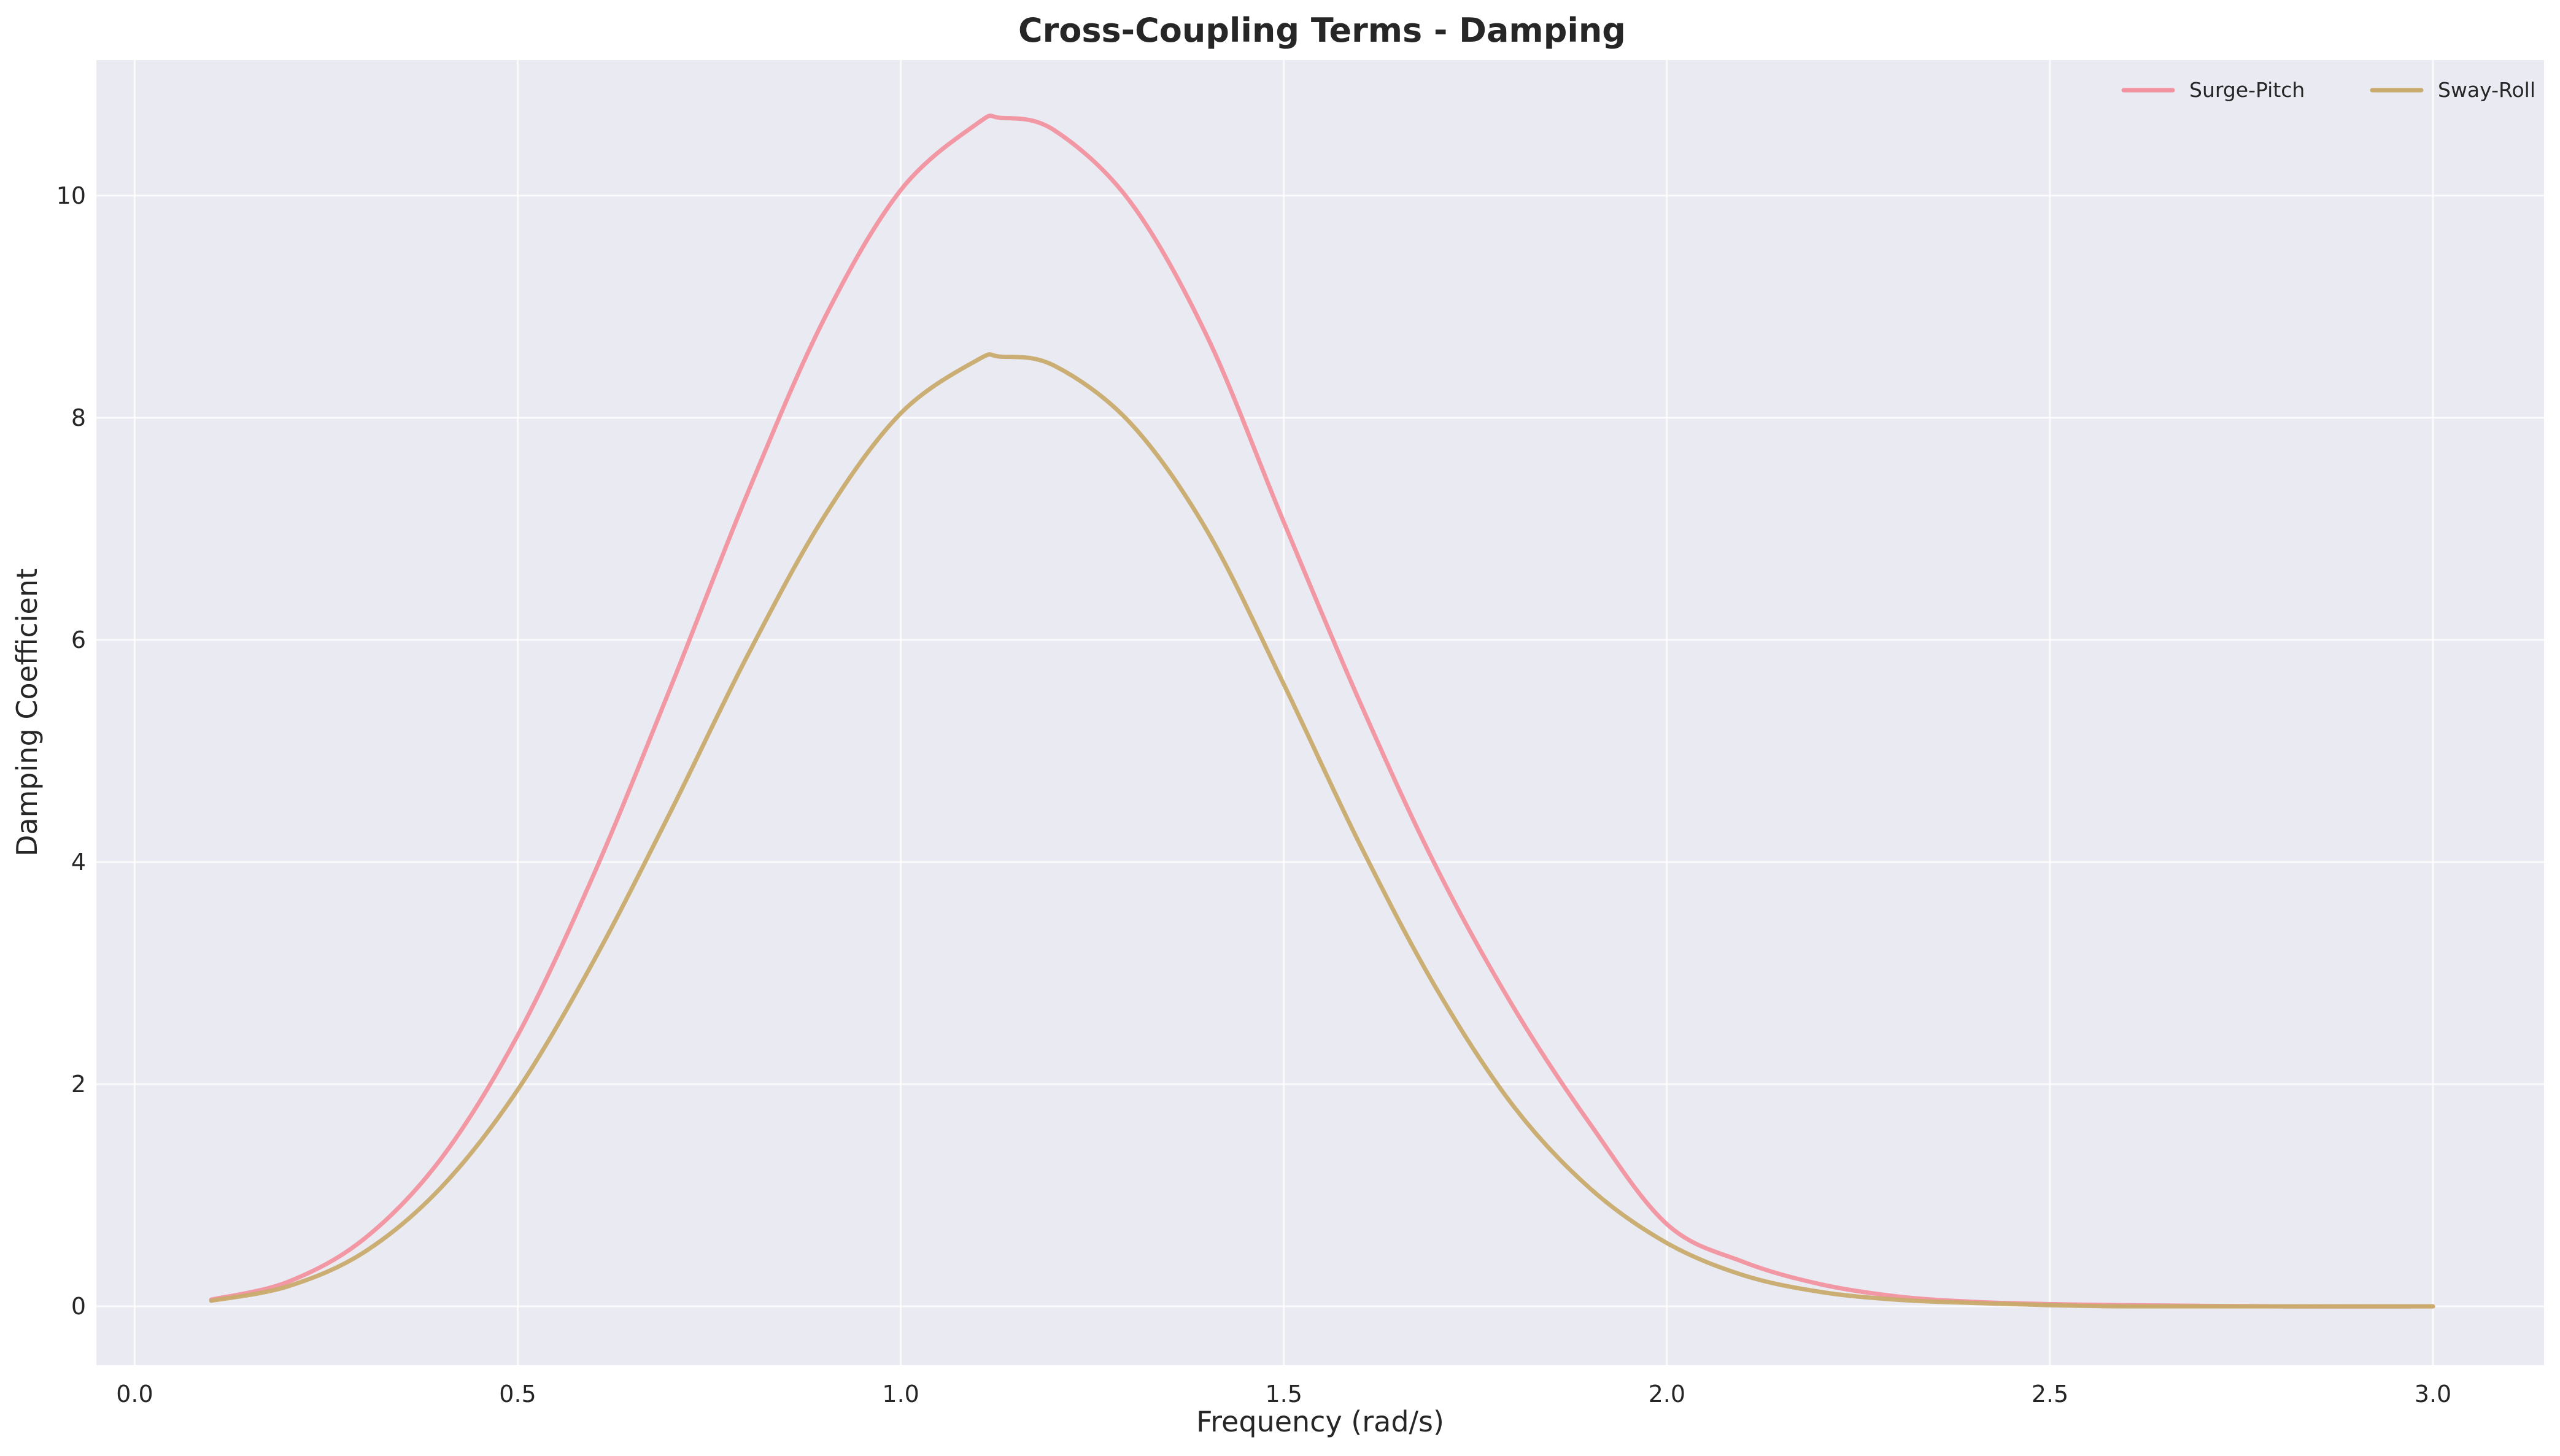  Describe the element at coordinates (134, 1394) in the screenshot. I see `x-tick-label: 0.0` at that location.